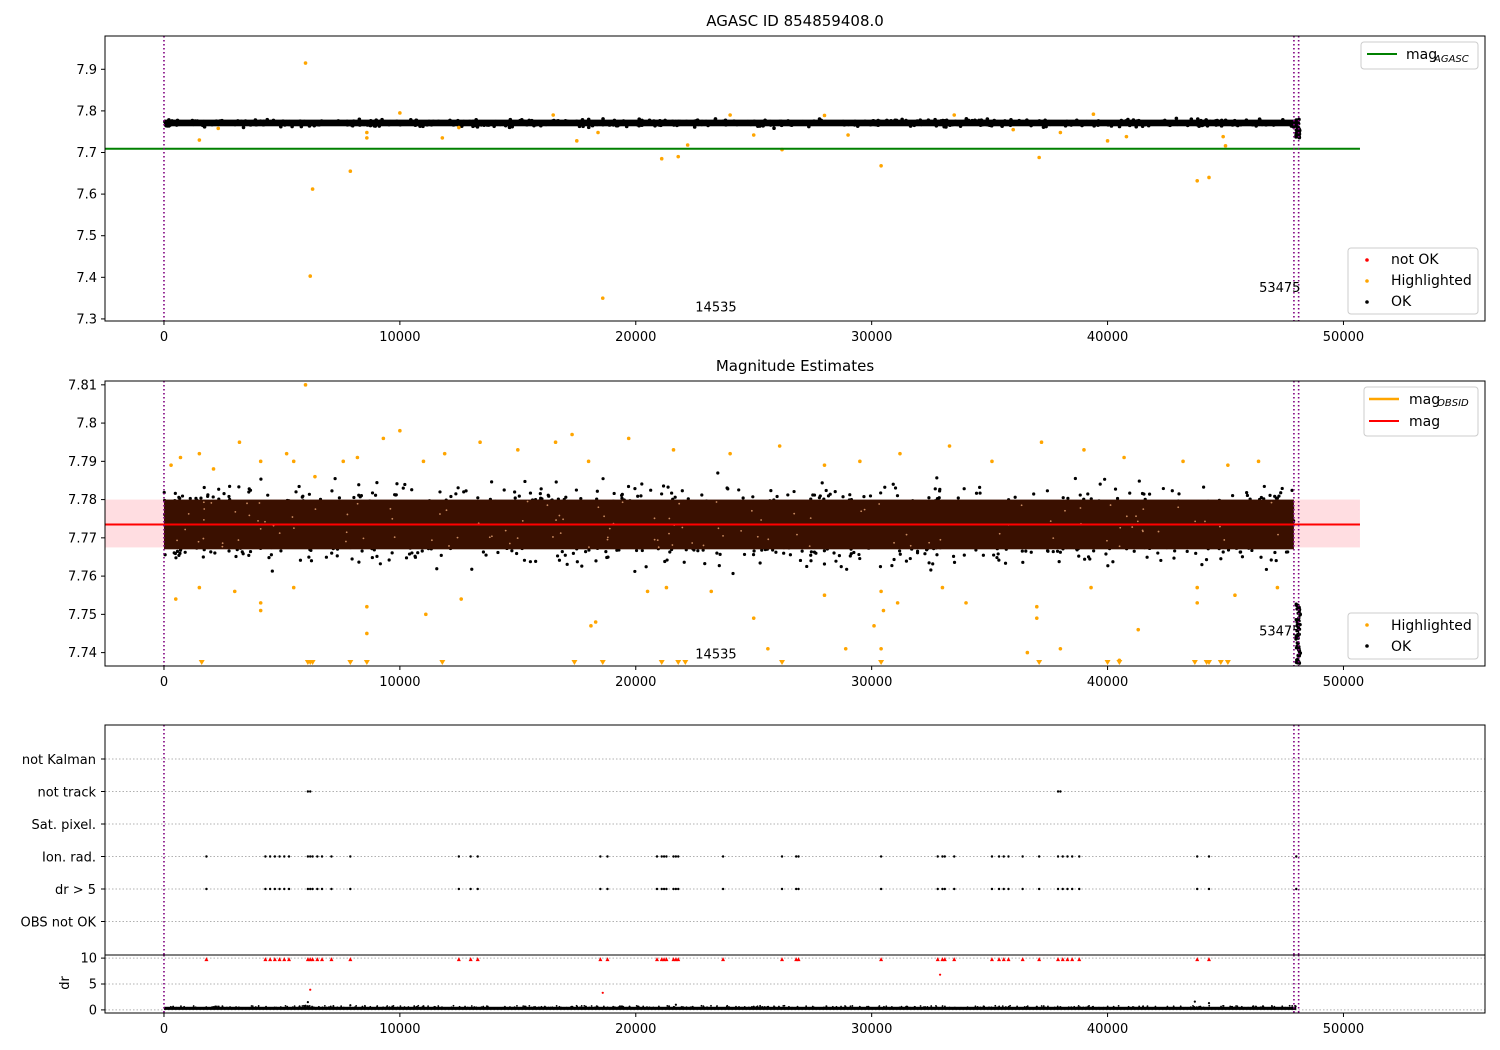  Describe the element at coordinates (1107, 682) in the screenshot. I see `p2-xtick-label: 40000` at that location.